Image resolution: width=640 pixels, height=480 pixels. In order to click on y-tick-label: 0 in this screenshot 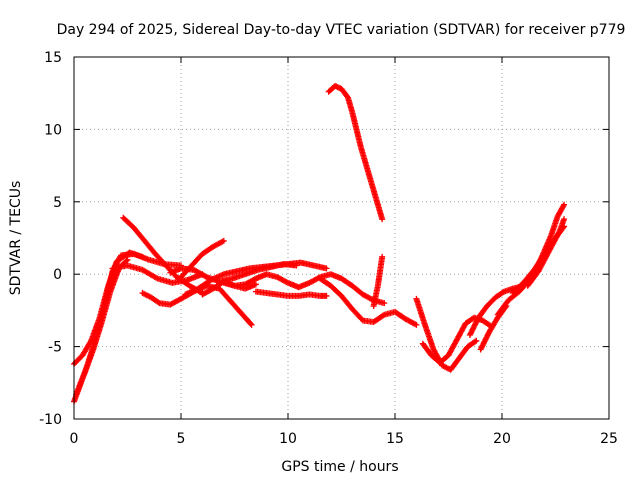, I will do `click(57, 275)`.